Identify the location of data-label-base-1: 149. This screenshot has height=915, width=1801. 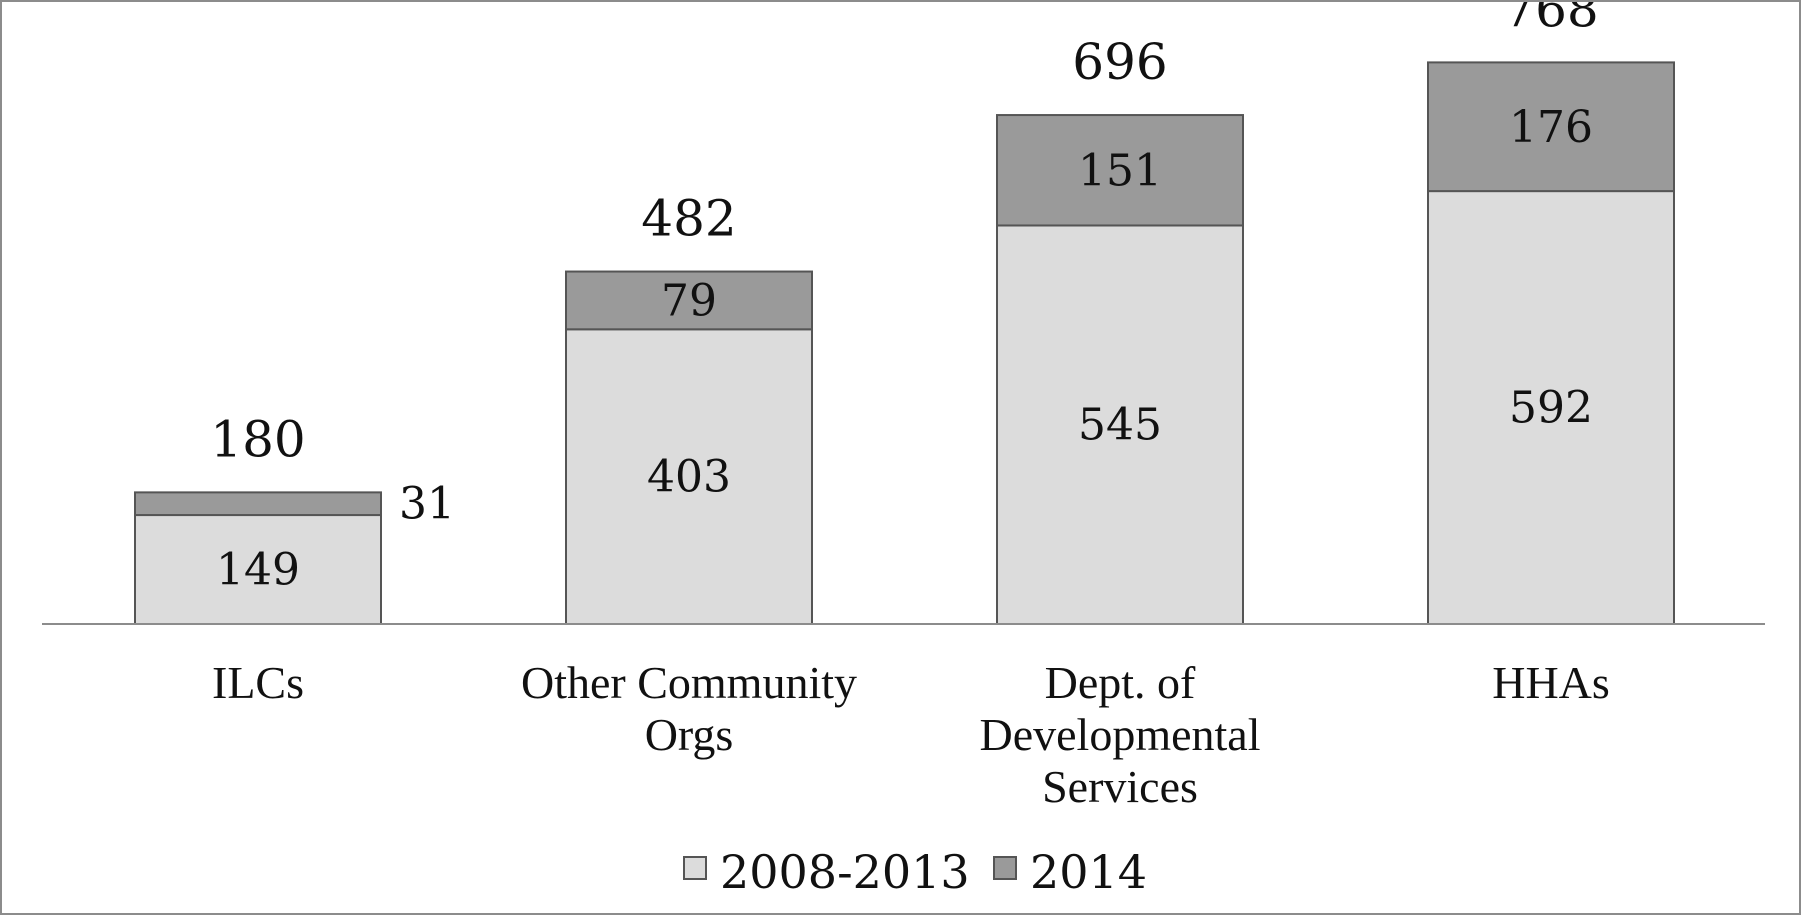
(258, 570).